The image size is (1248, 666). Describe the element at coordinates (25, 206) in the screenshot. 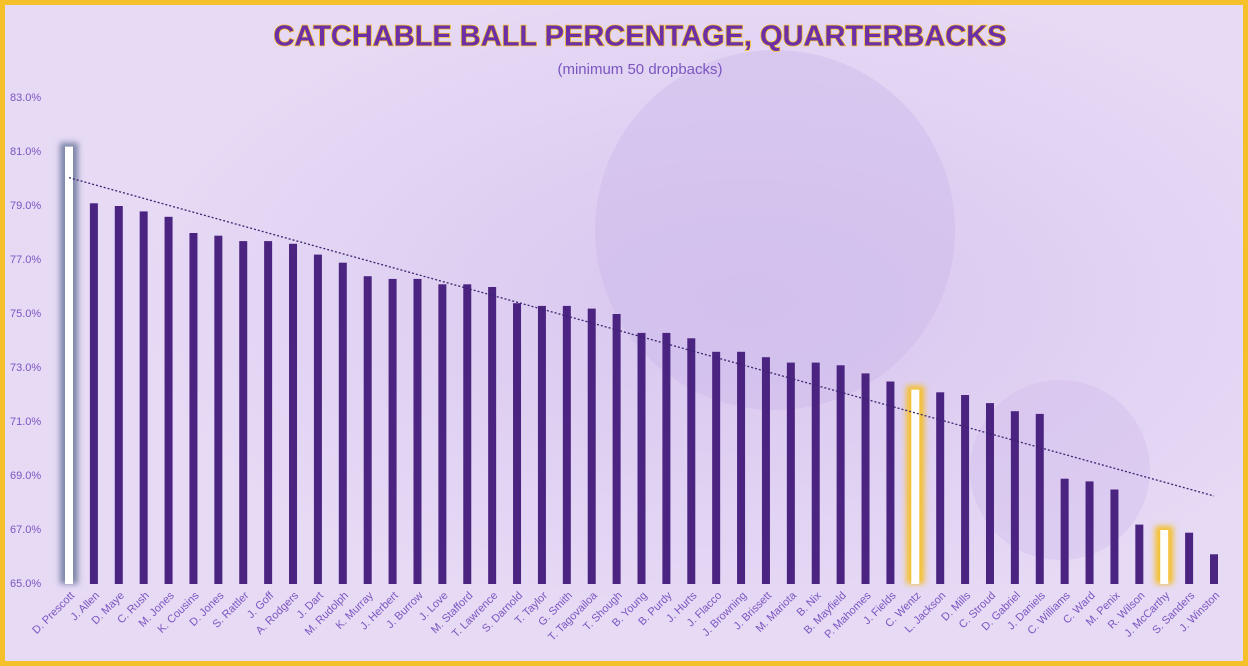

I see `y-tick-label: 79.0%` at that location.